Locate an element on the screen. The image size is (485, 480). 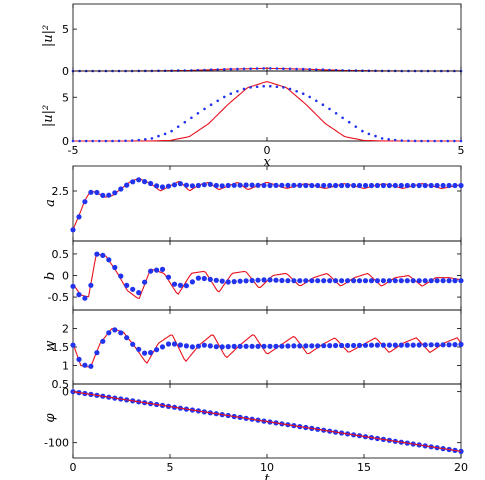
axes-frame-b is located at coordinates (267, 275).